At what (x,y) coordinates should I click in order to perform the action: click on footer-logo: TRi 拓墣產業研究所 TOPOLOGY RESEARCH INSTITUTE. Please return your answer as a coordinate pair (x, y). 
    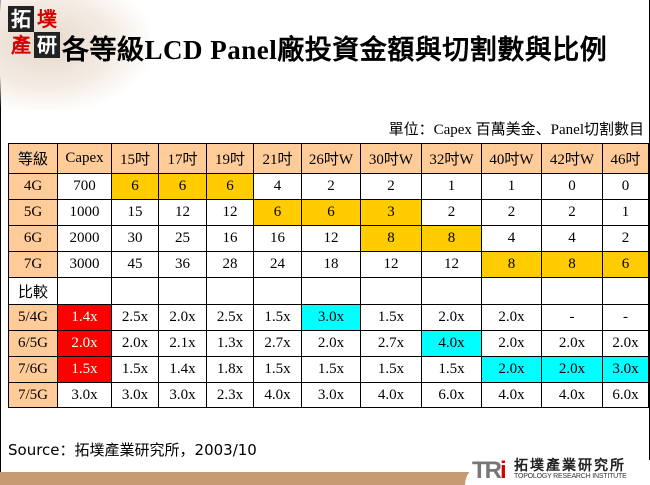
    Looking at the image, I should click on (560, 470).